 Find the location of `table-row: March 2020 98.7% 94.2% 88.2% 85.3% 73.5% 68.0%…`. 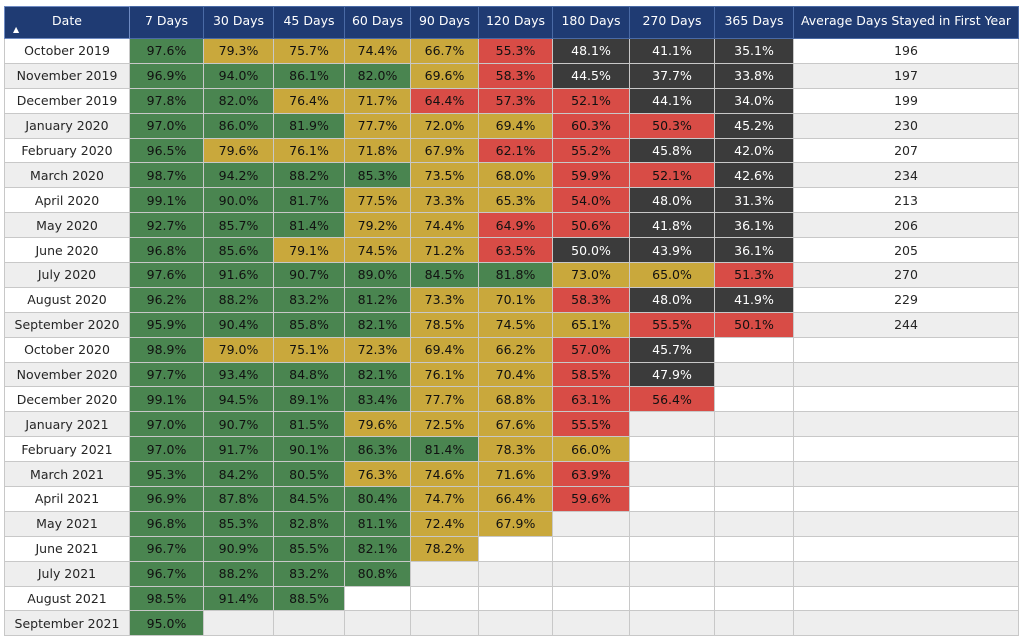

table-row: March 2020 98.7% 94.2% 88.2% 85.3% 73.5% 68.0%… is located at coordinates (511, 175).